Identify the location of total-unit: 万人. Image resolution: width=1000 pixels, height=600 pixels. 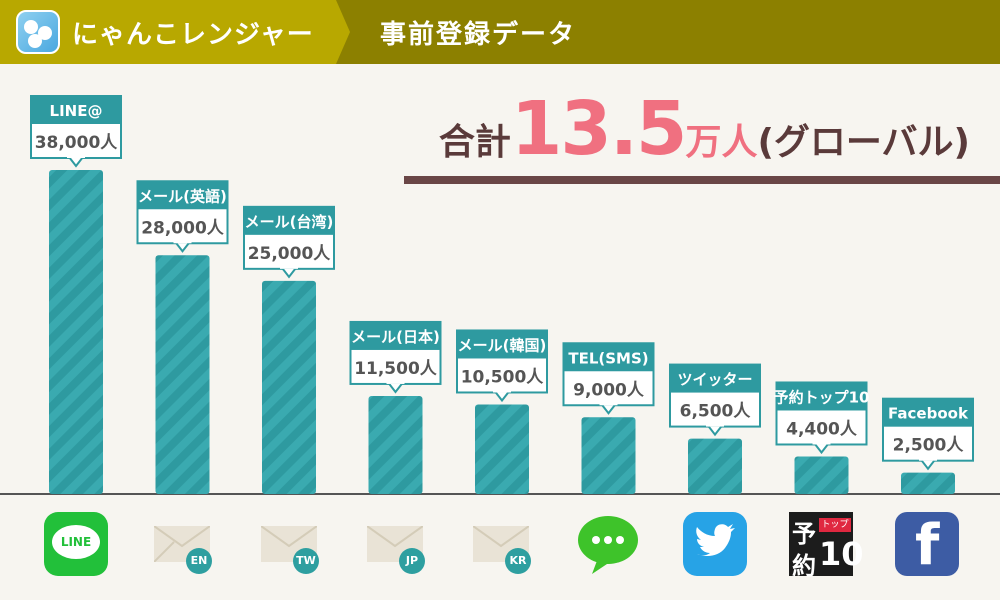
(721, 142).